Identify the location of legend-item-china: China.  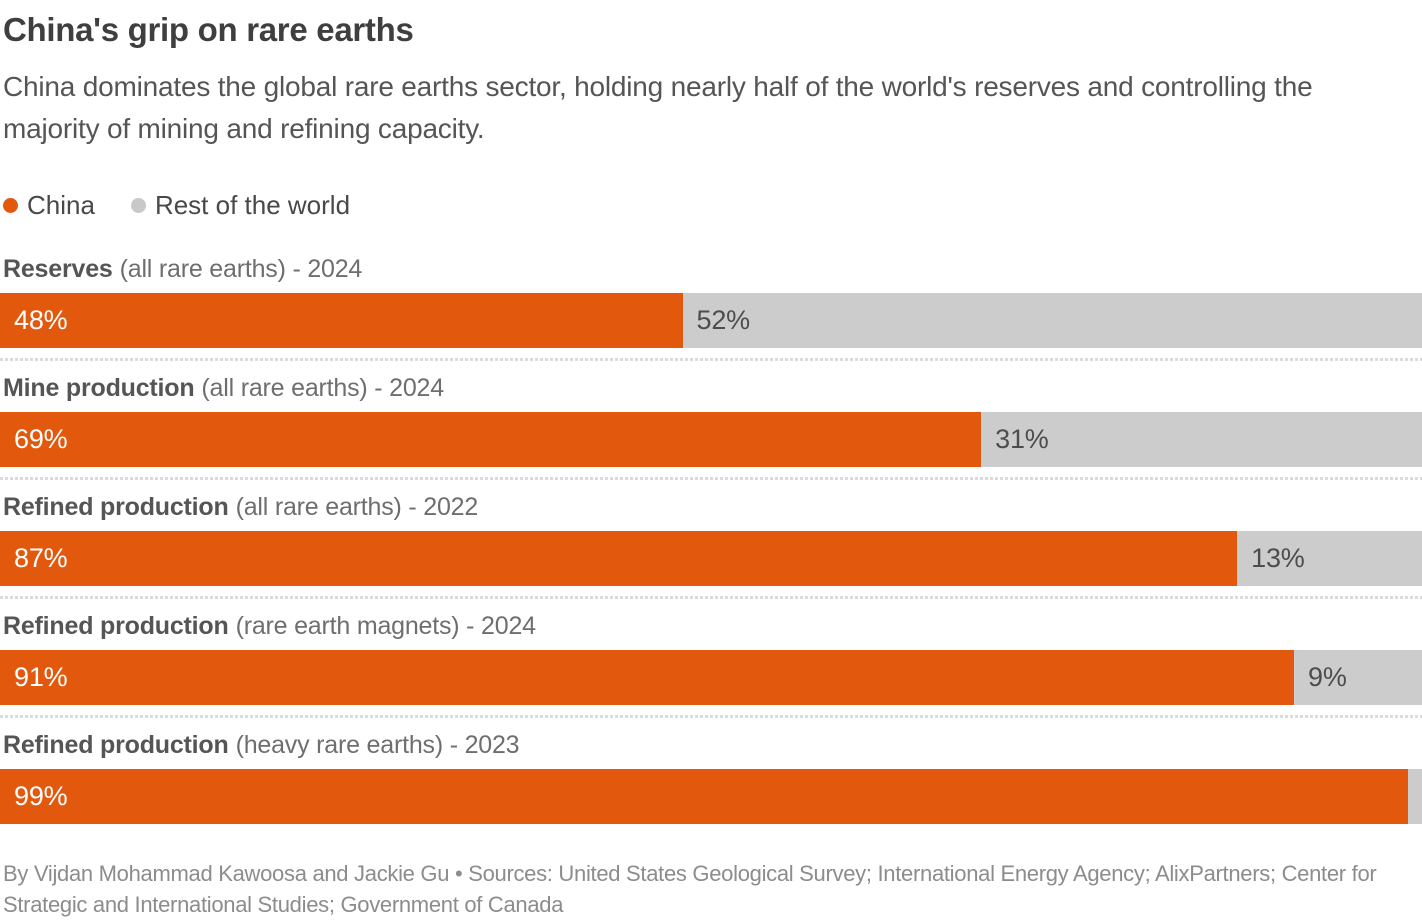
(49, 205).